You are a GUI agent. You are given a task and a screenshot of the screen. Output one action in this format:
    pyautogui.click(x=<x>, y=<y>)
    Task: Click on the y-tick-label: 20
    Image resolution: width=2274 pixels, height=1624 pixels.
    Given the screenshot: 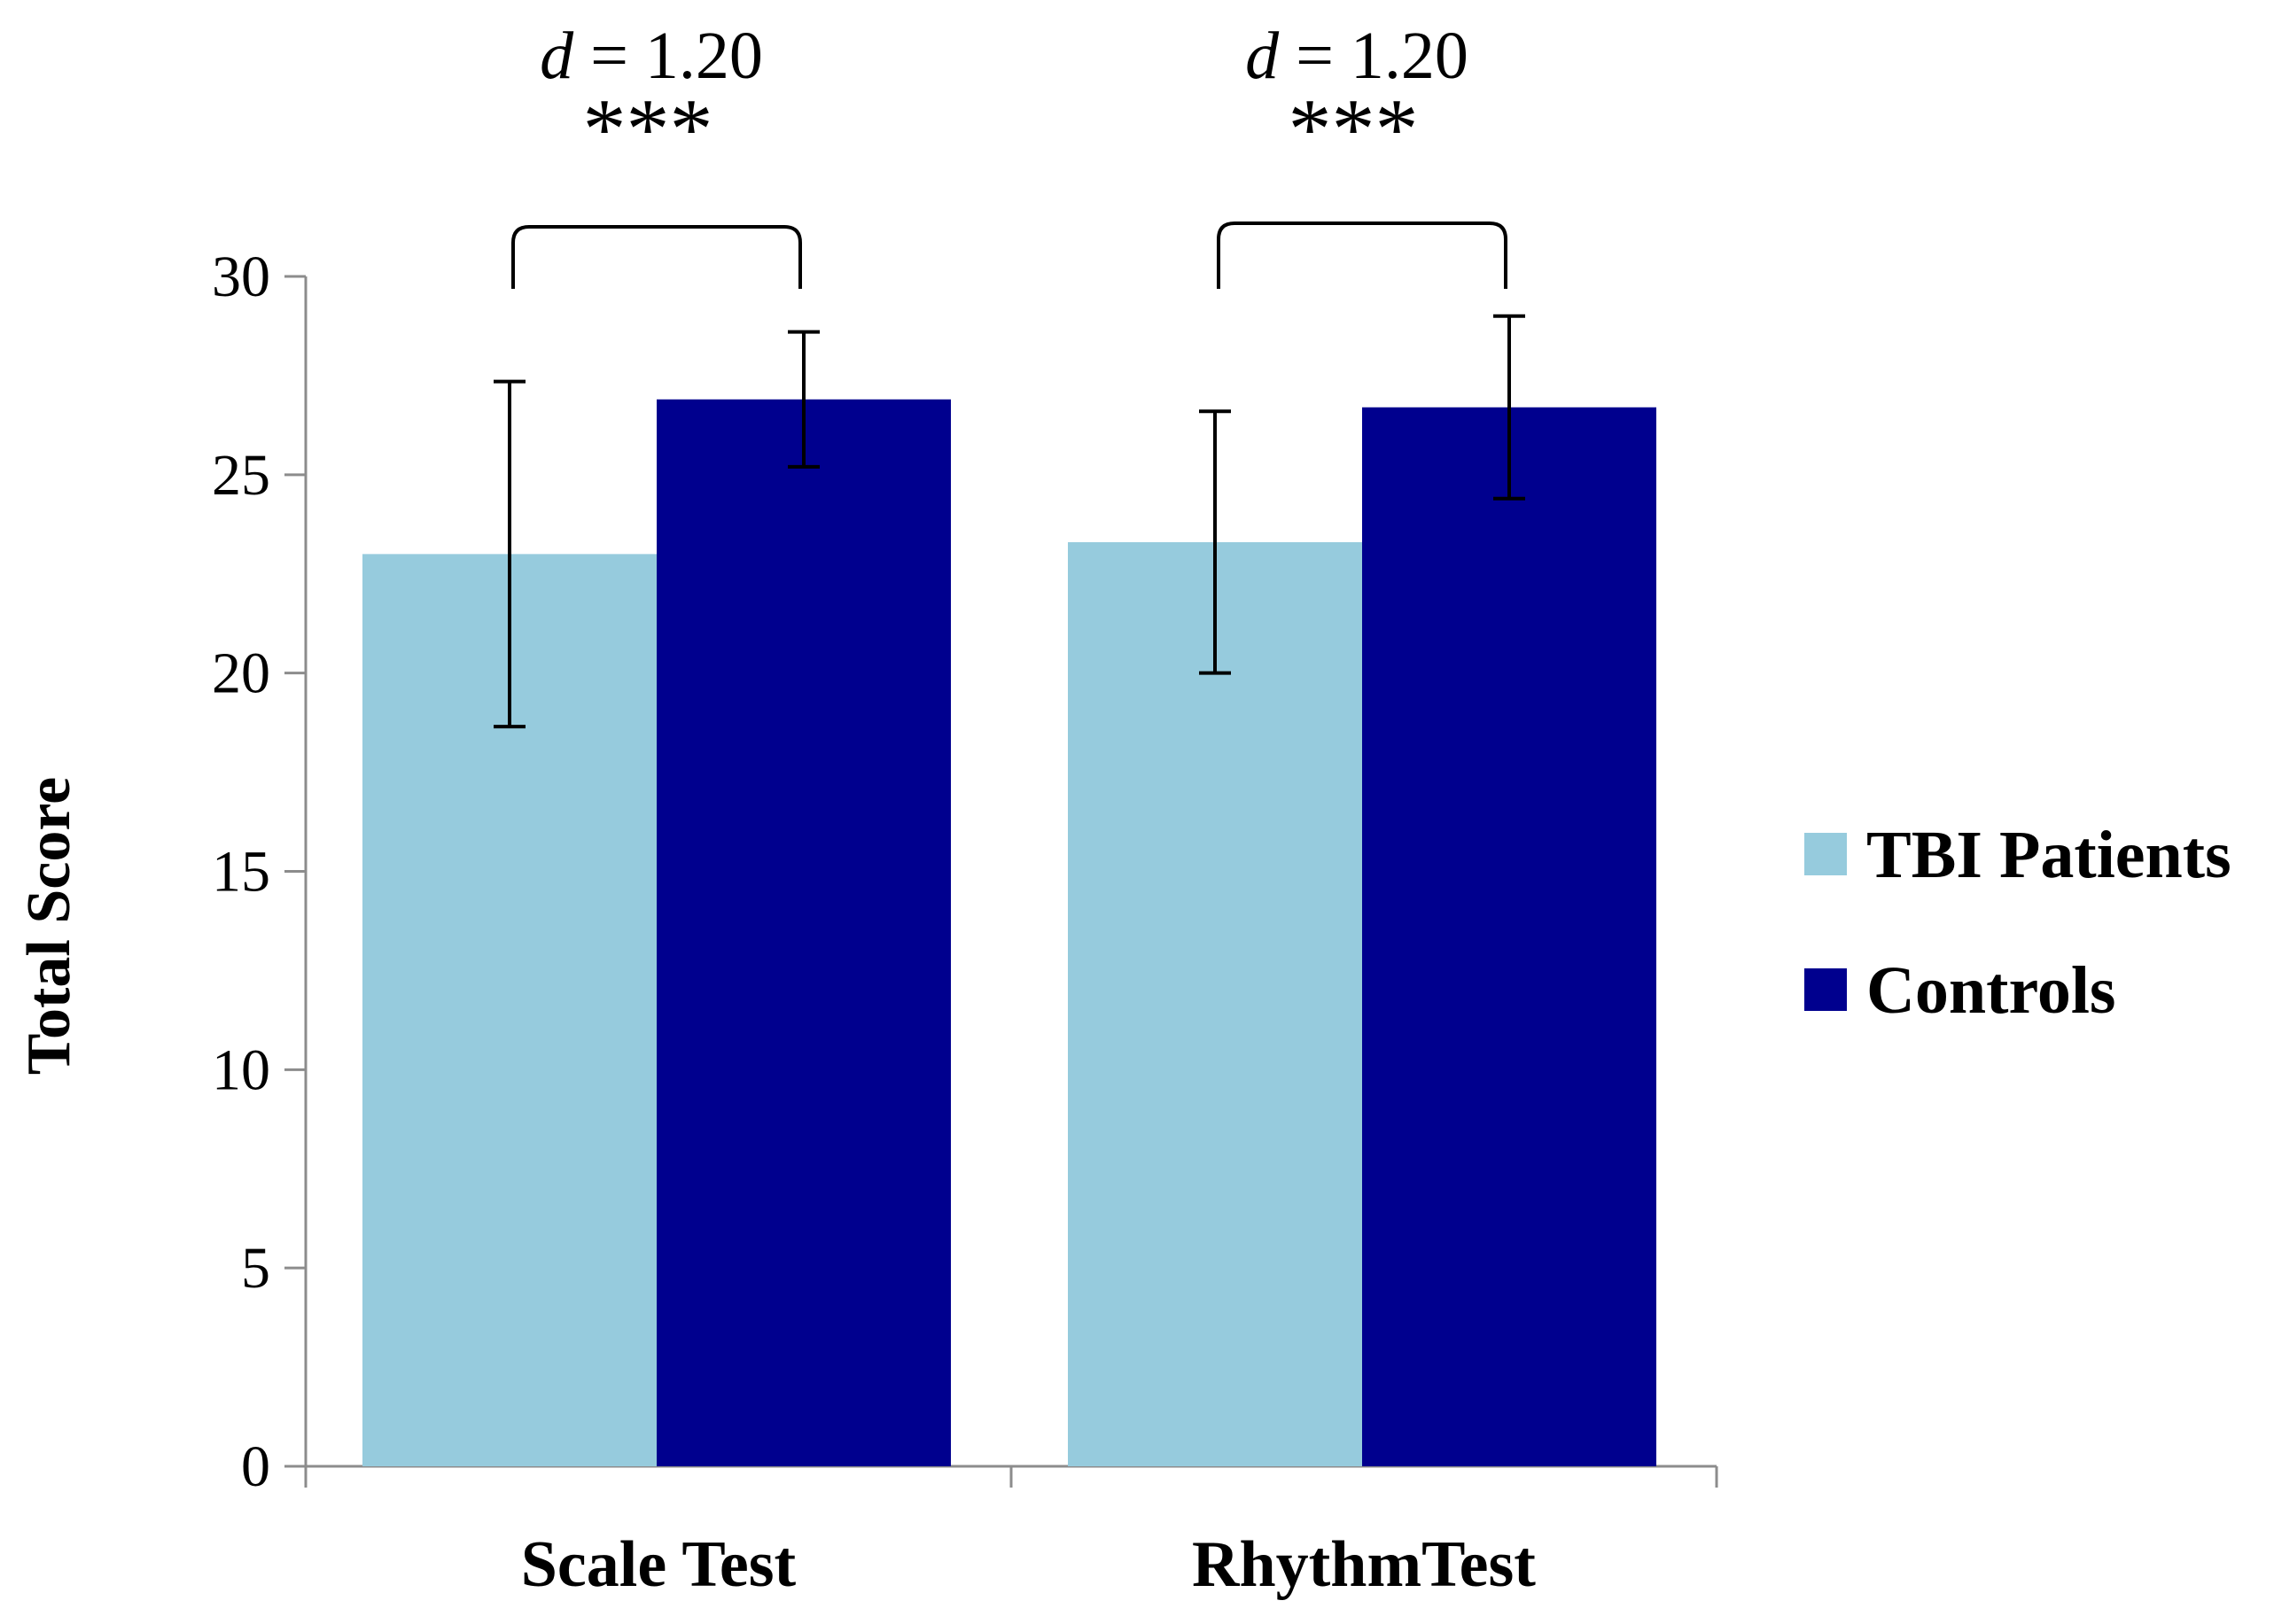 What is the action you would take?
    pyautogui.click(x=241, y=673)
    